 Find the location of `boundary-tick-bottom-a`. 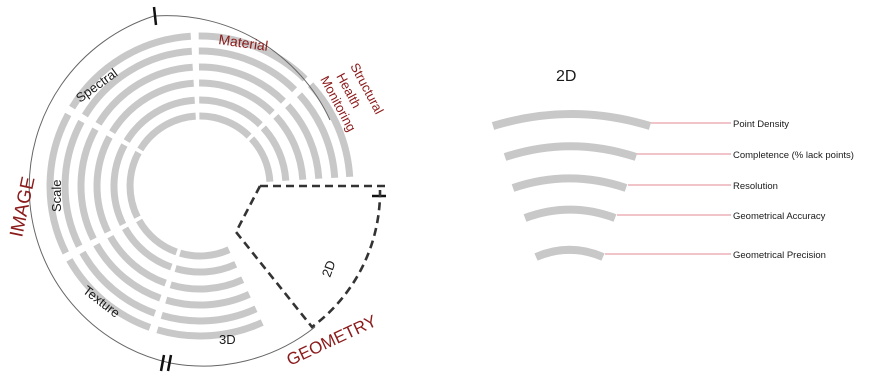

boundary-tick-bottom-a is located at coordinates (162, 363).